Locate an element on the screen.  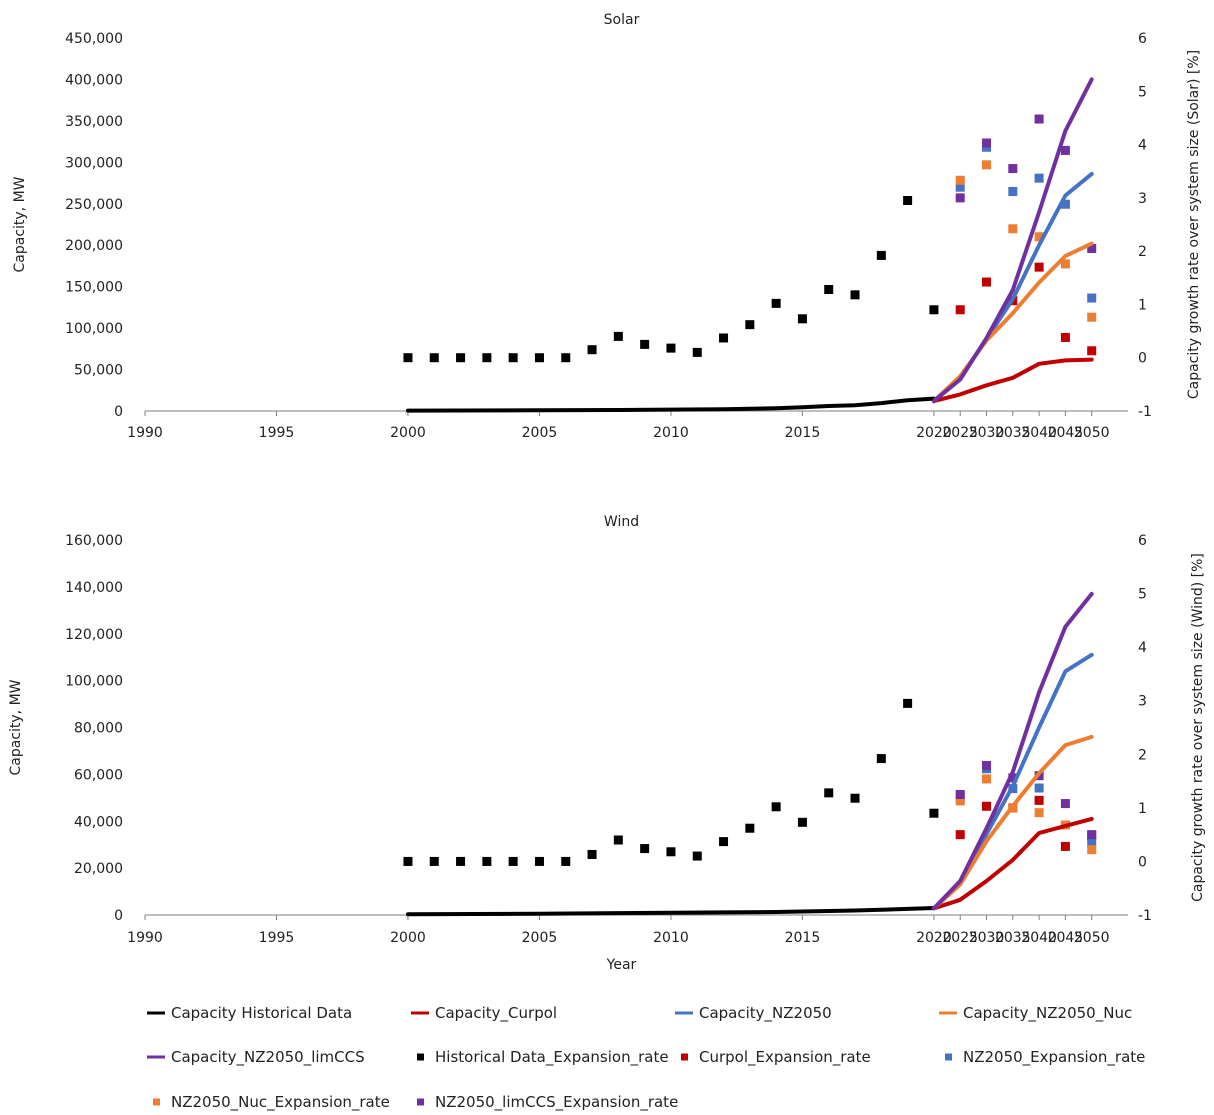
legend-label: NZ2050_Nuc_Expansion_rate is located at coordinates (280, 1102).